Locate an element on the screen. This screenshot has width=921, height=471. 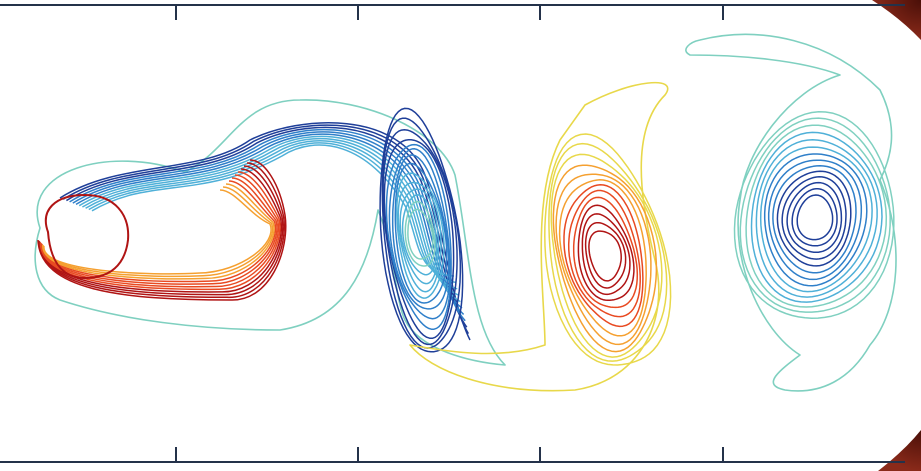
cylinder-outline is located at coordinates (87, 236).